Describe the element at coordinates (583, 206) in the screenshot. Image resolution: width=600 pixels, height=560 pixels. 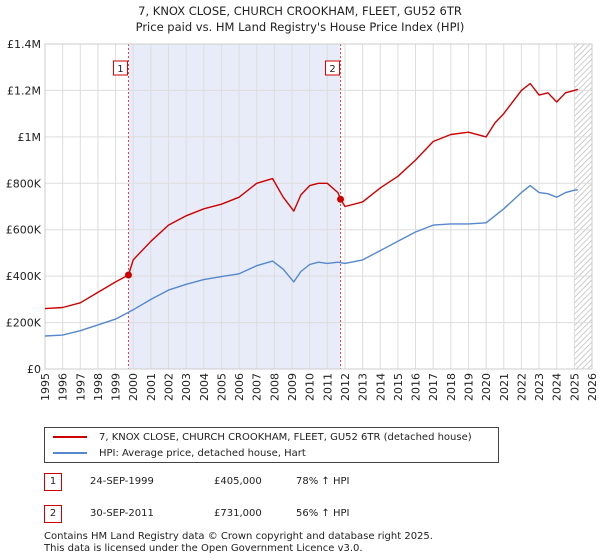
I see `forecast-hatch` at that location.